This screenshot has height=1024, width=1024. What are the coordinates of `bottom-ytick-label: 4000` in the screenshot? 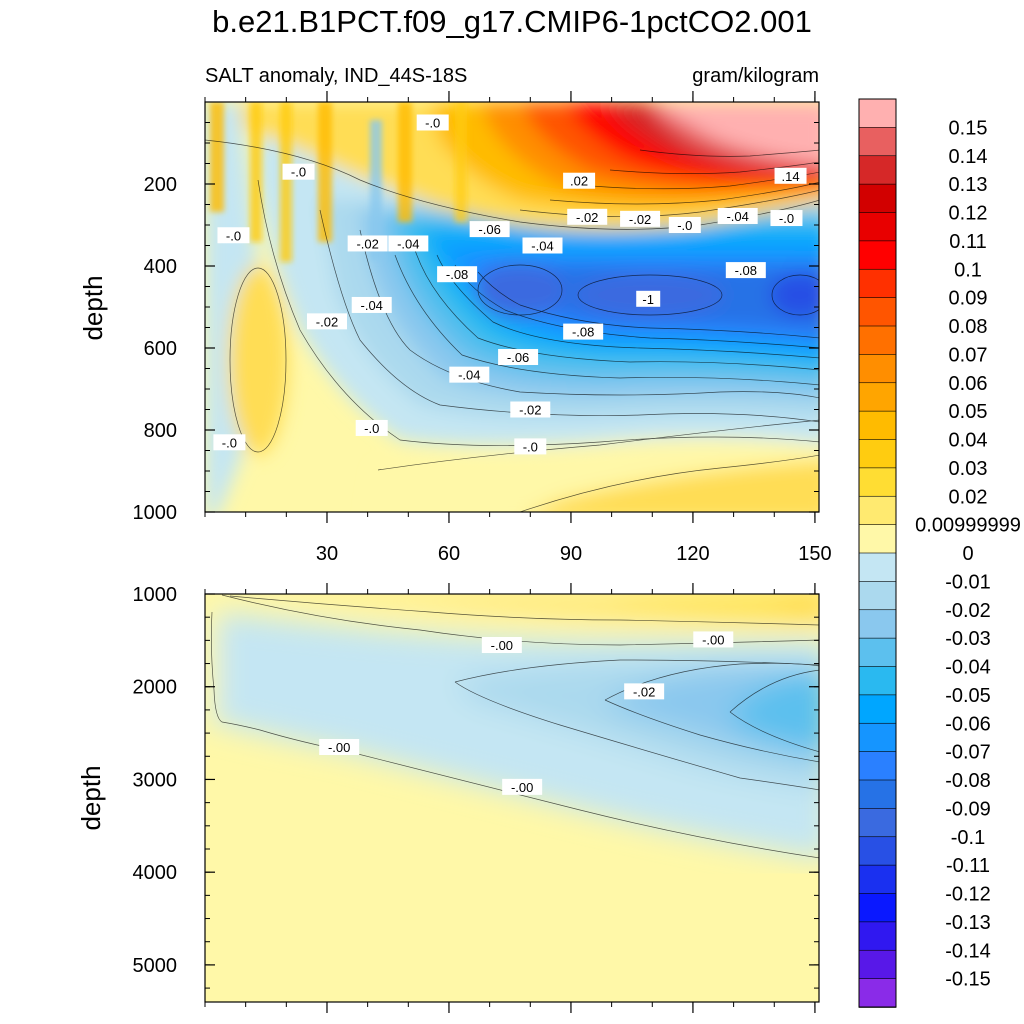 It's located at (155, 873).